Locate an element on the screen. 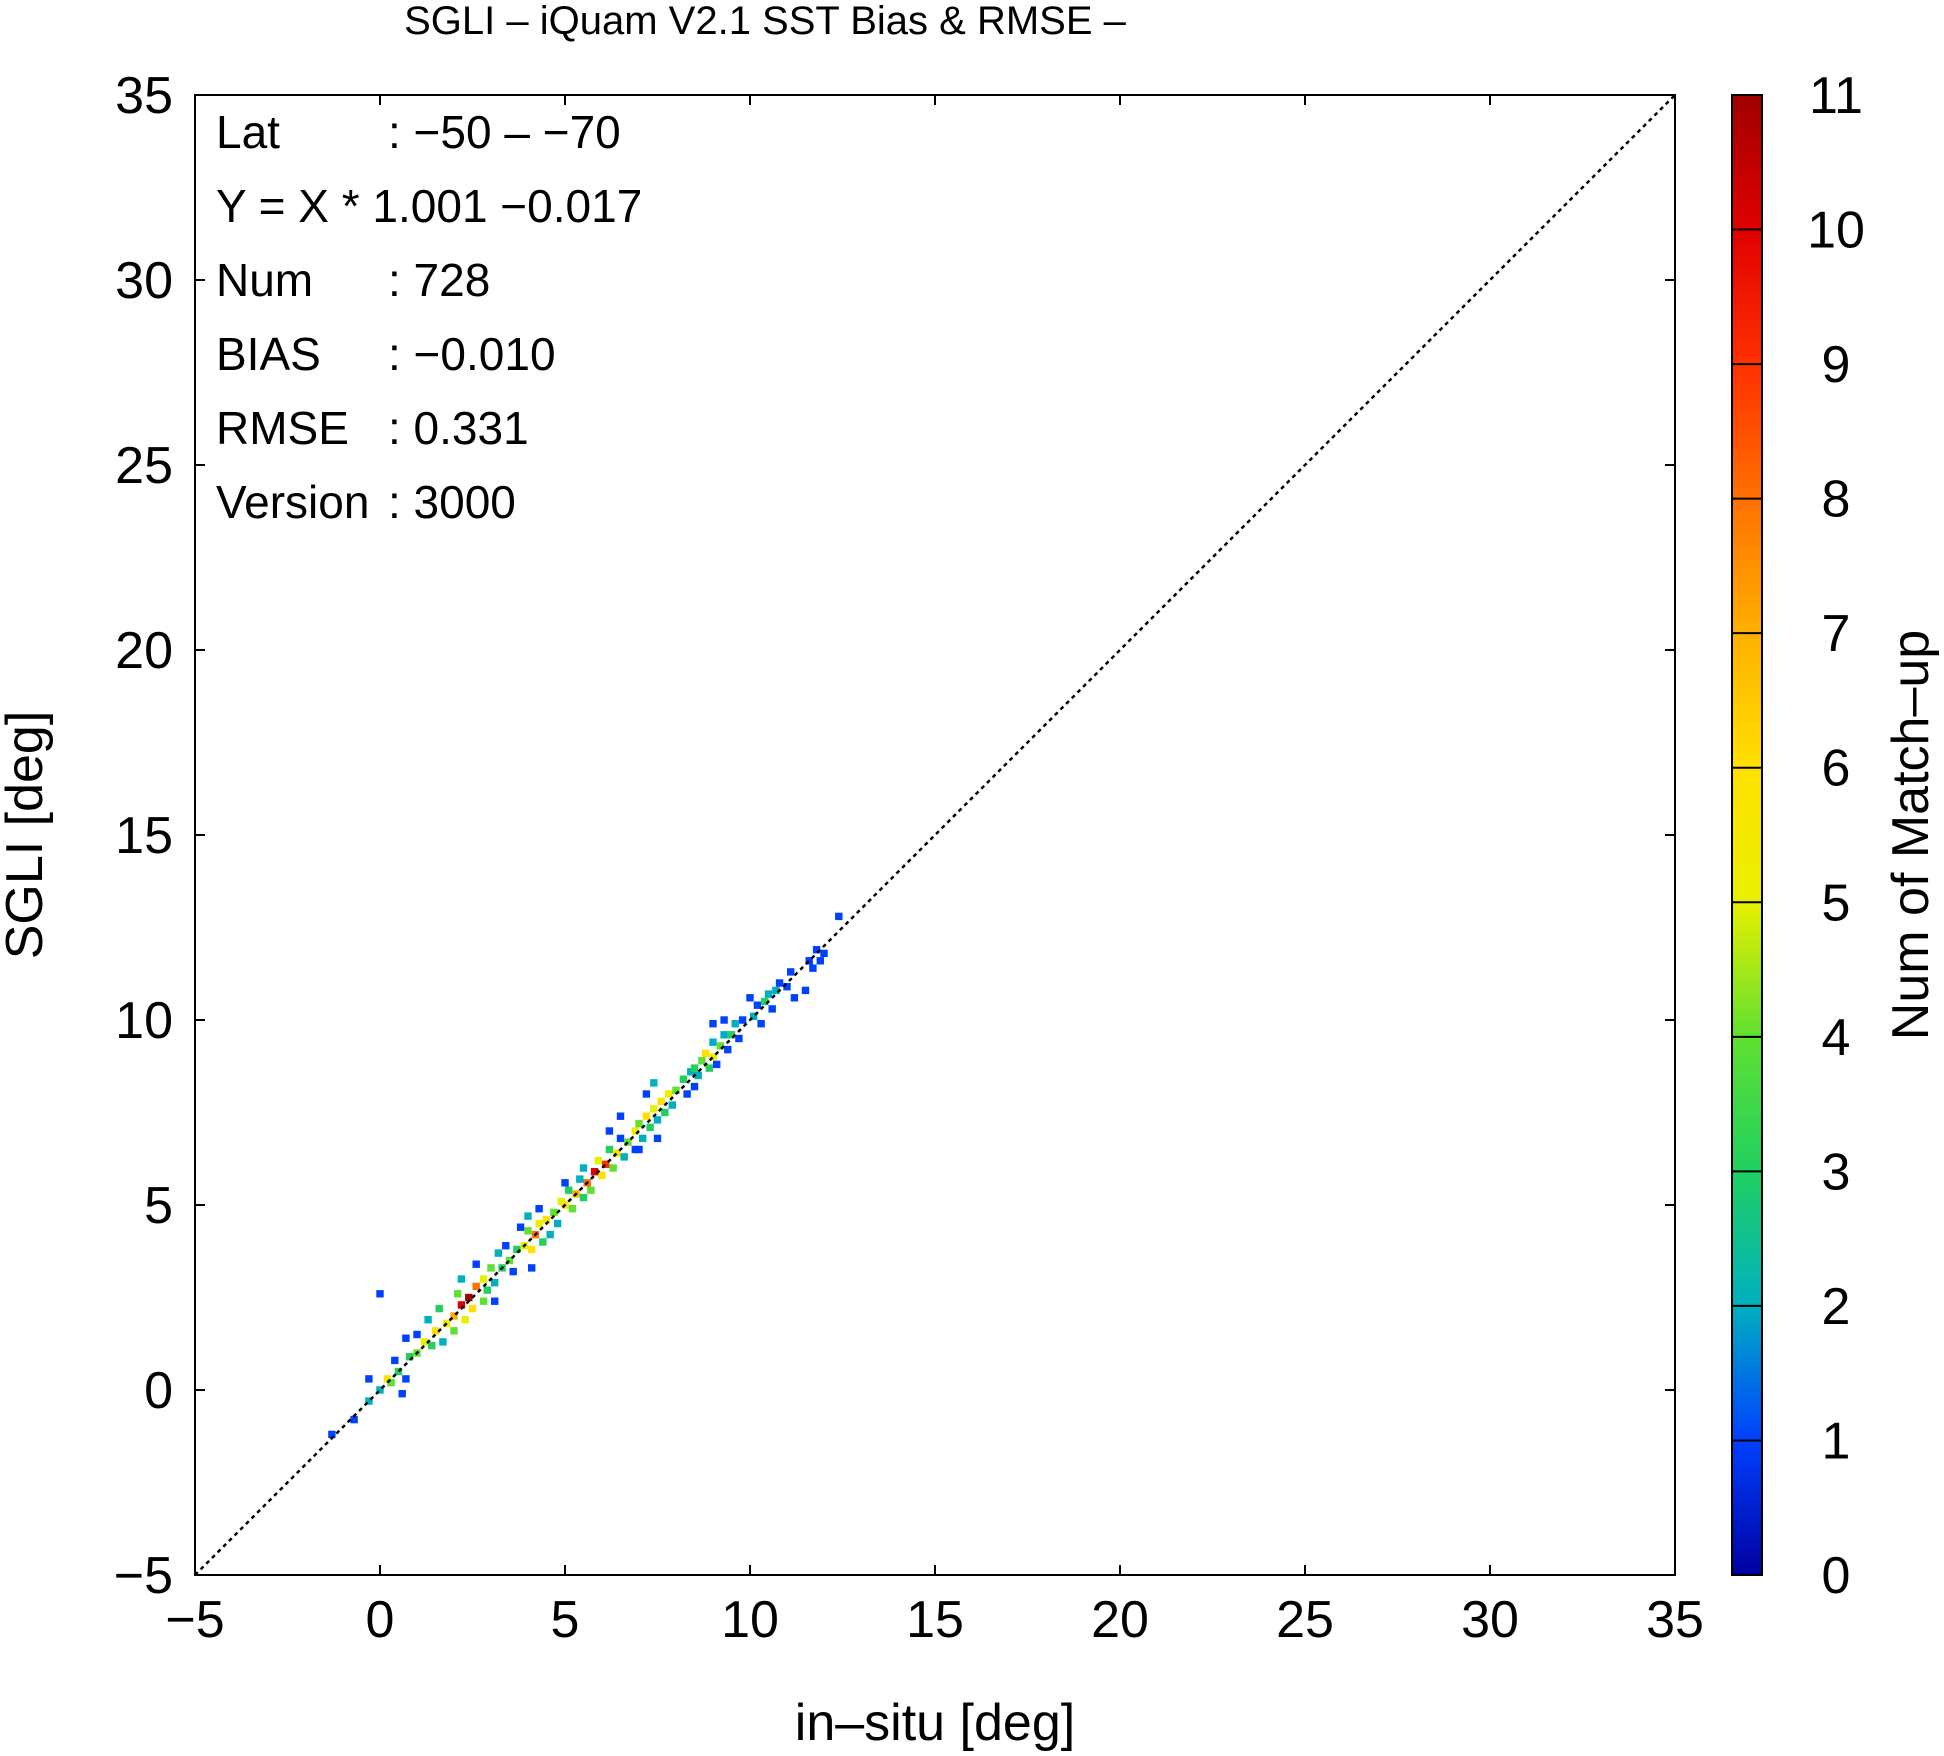  colorbar-tick-label: 10 is located at coordinates (1836, 231).